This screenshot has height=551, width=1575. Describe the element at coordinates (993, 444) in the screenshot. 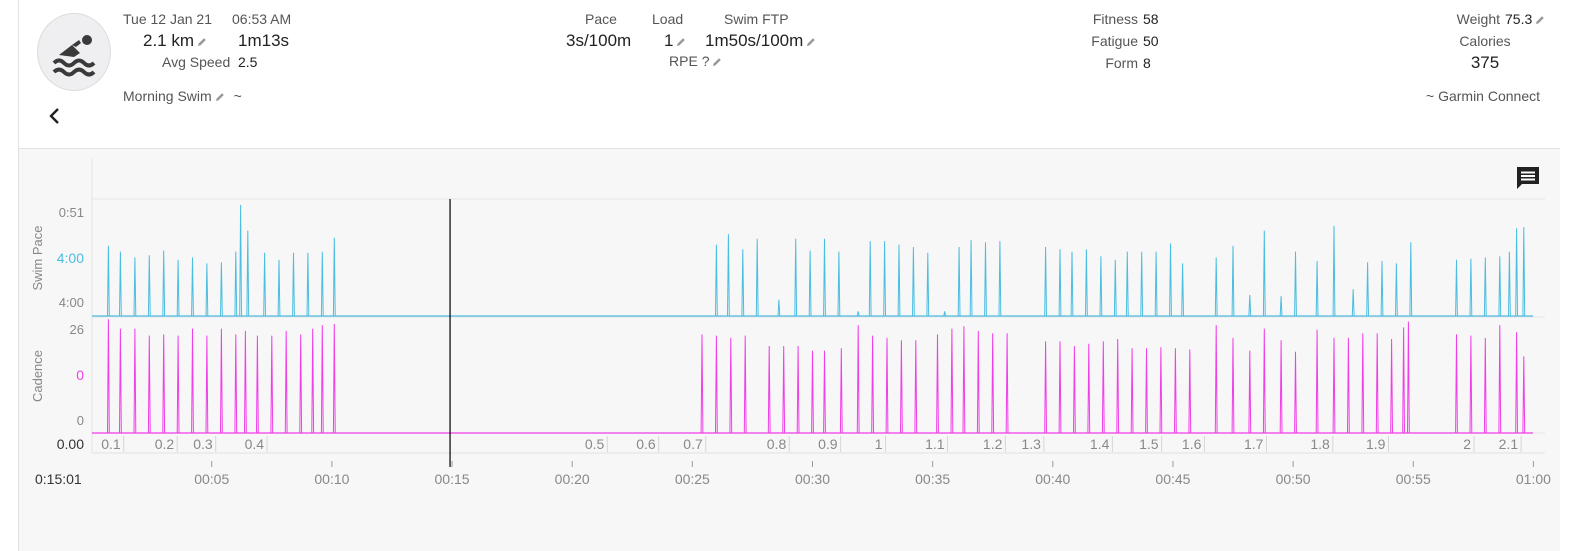

I see `distance-marker-label: 1.2` at that location.